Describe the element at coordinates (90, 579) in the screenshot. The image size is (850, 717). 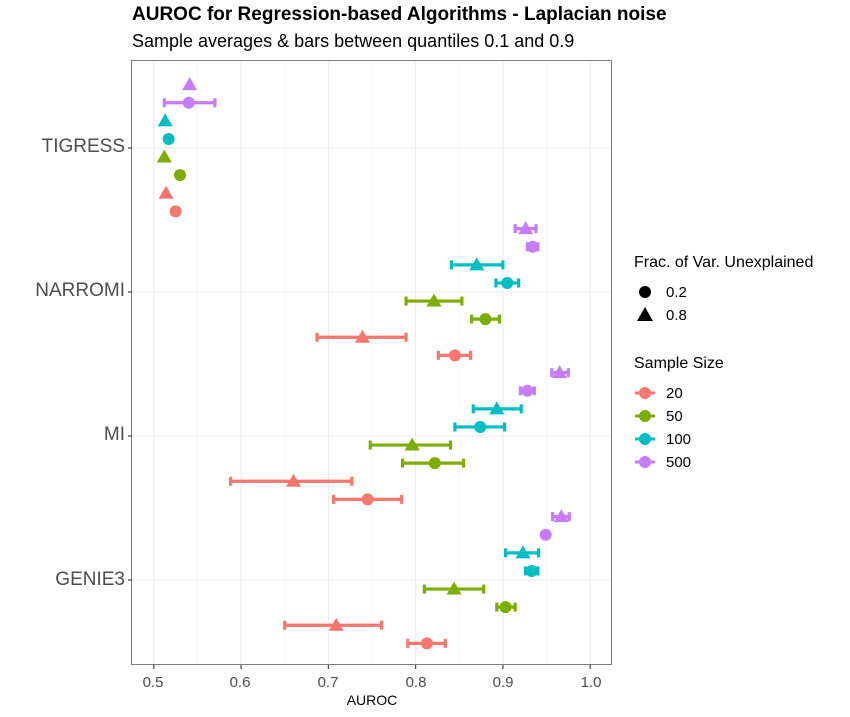
I see `y-tick-label-genie3: GENIE3` at that location.